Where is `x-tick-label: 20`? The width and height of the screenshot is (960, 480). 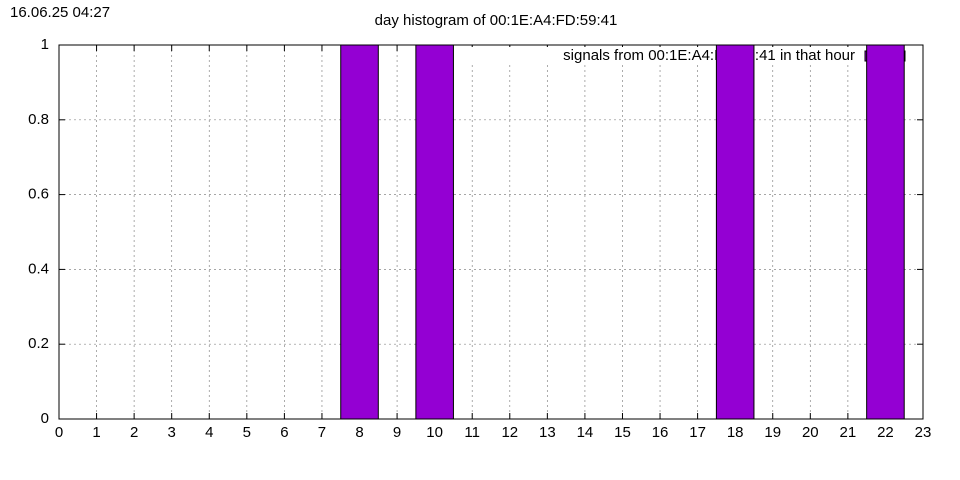
x-tick-label: 20 is located at coordinates (810, 432).